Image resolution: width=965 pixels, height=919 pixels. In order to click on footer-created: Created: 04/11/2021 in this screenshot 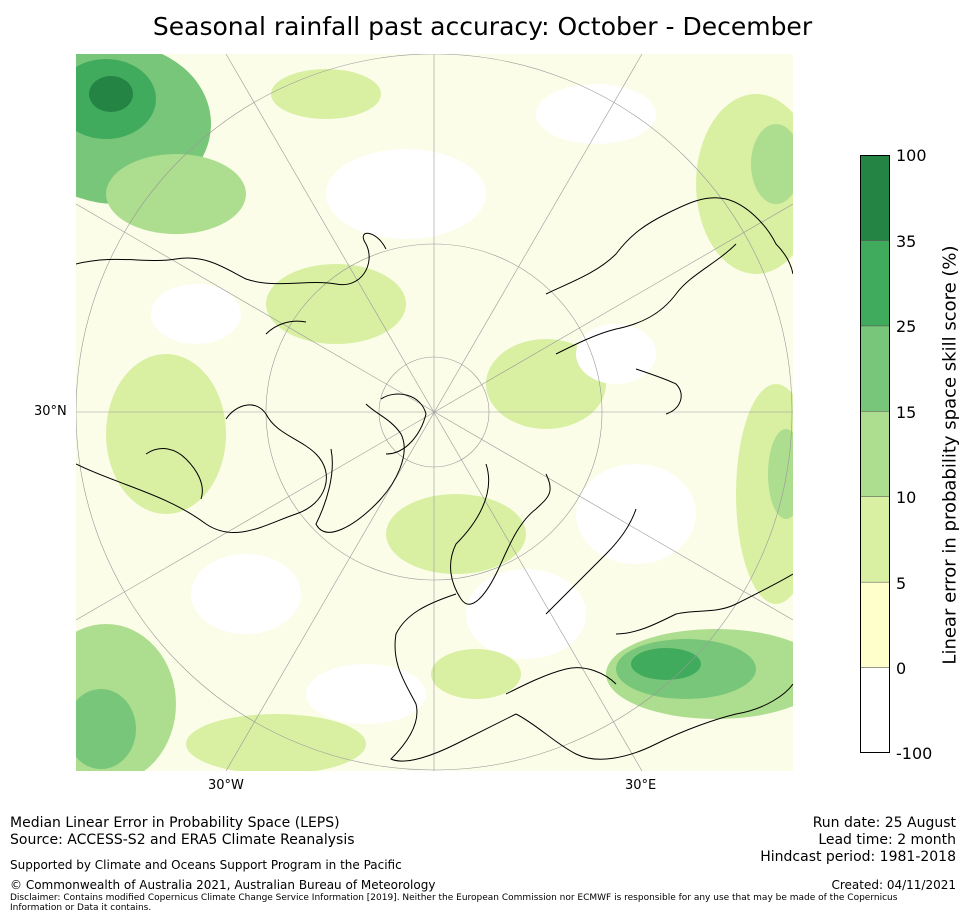, I will do `click(893, 885)`.